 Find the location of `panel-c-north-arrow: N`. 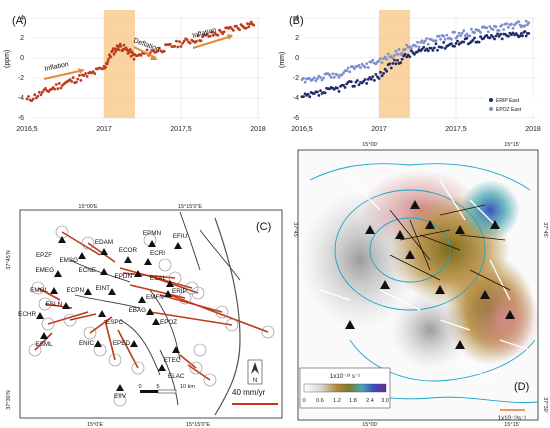

panel-c-north-arrow: N is located at coordinates (255, 372).